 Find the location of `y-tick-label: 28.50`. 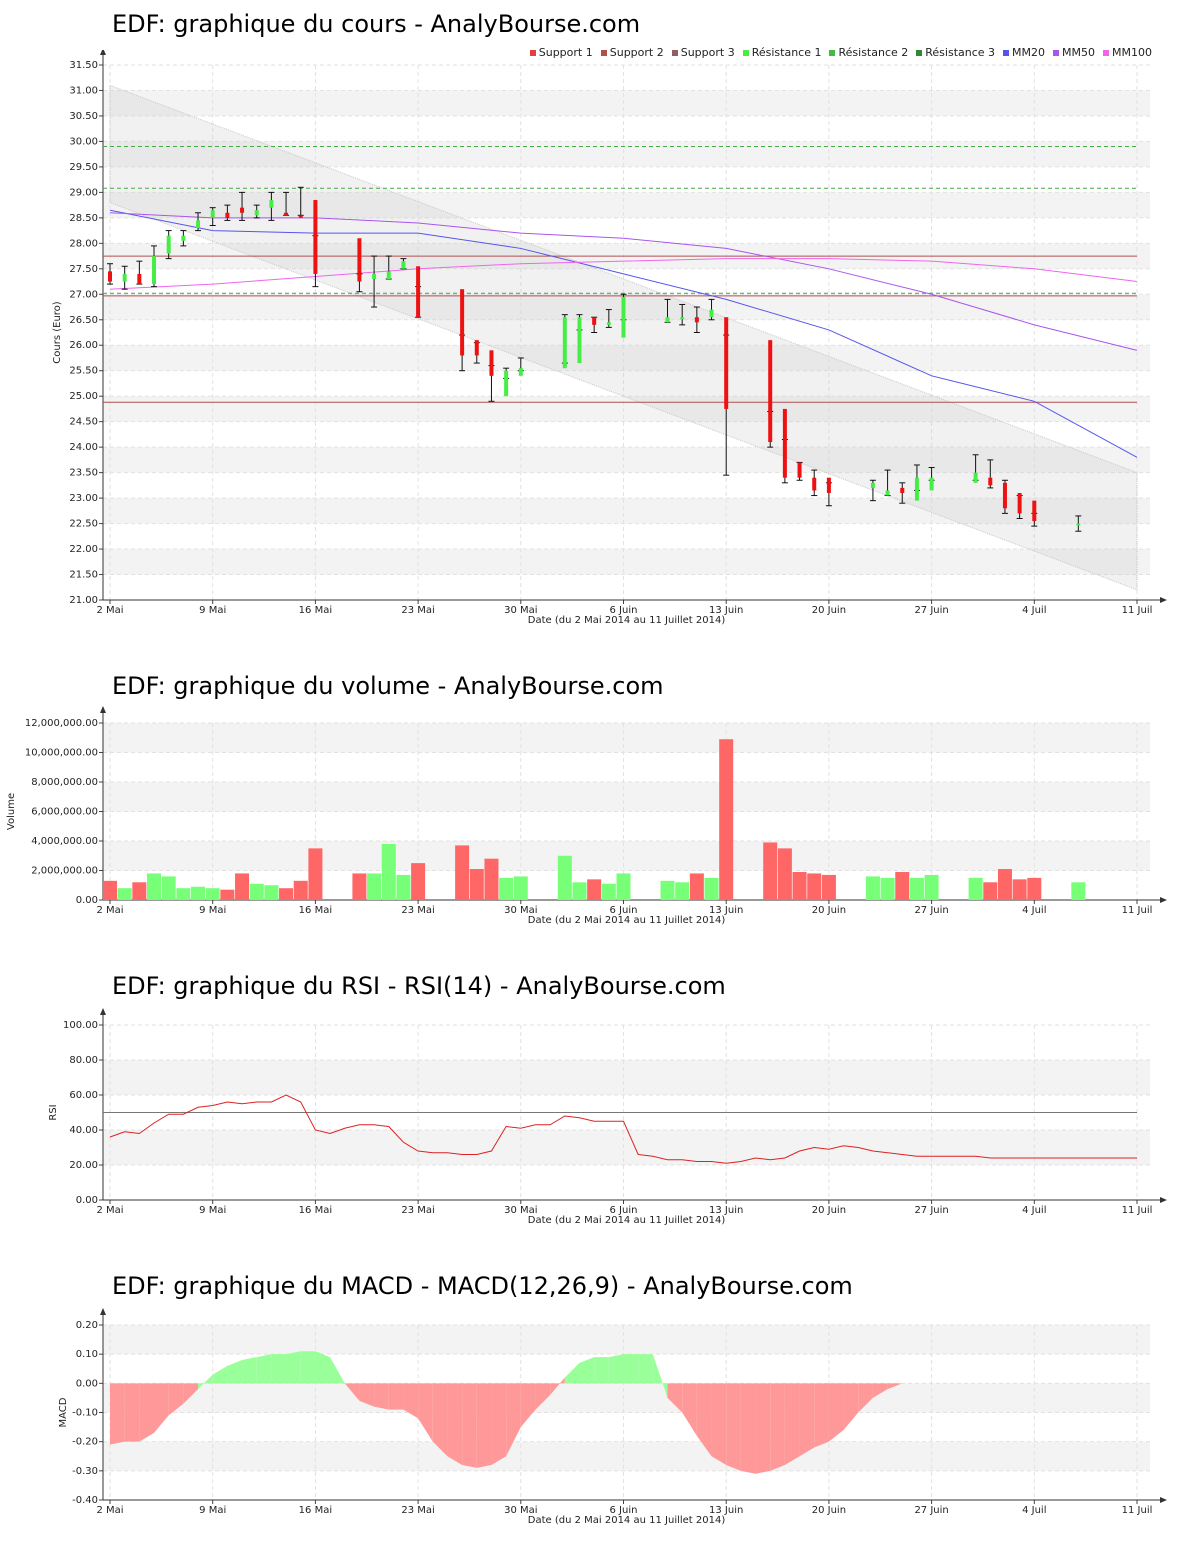

y-tick-label: 28.50 is located at coordinates (83, 218).